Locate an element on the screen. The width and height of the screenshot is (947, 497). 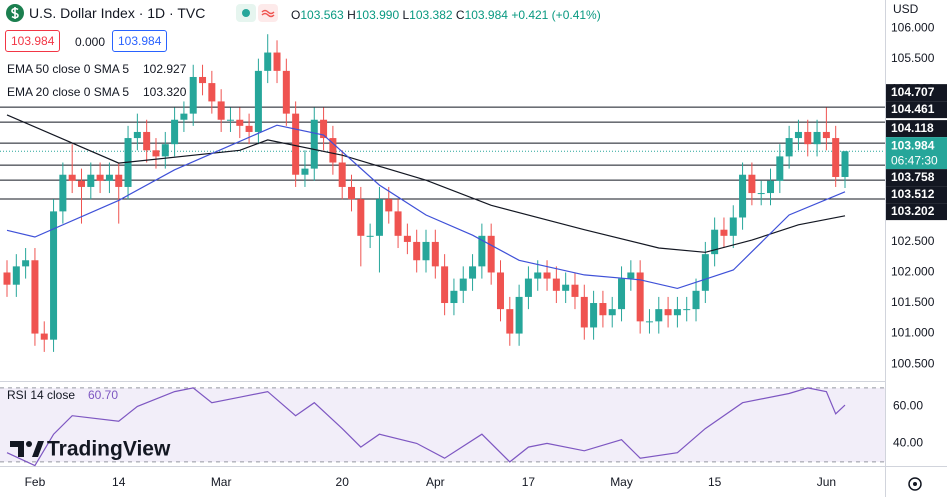
change: +0.421 (+0.41%) is located at coordinates (556, 15).